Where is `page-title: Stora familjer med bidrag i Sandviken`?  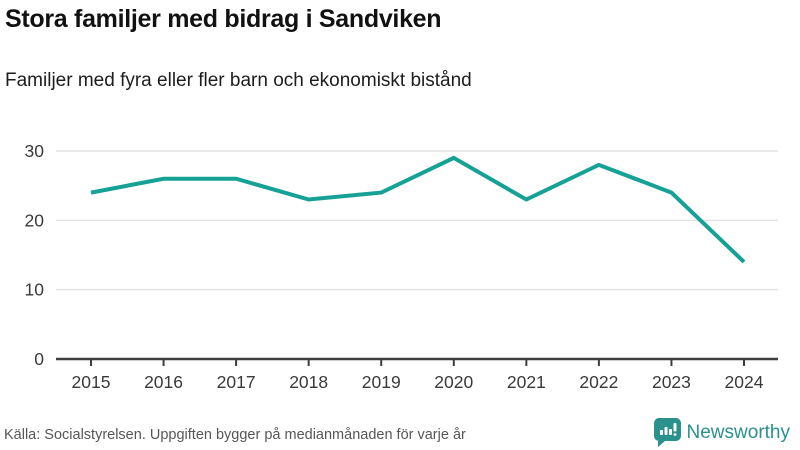
page-title: Stora familjer med bidrag i Sandviken is located at coordinates (223, 19).